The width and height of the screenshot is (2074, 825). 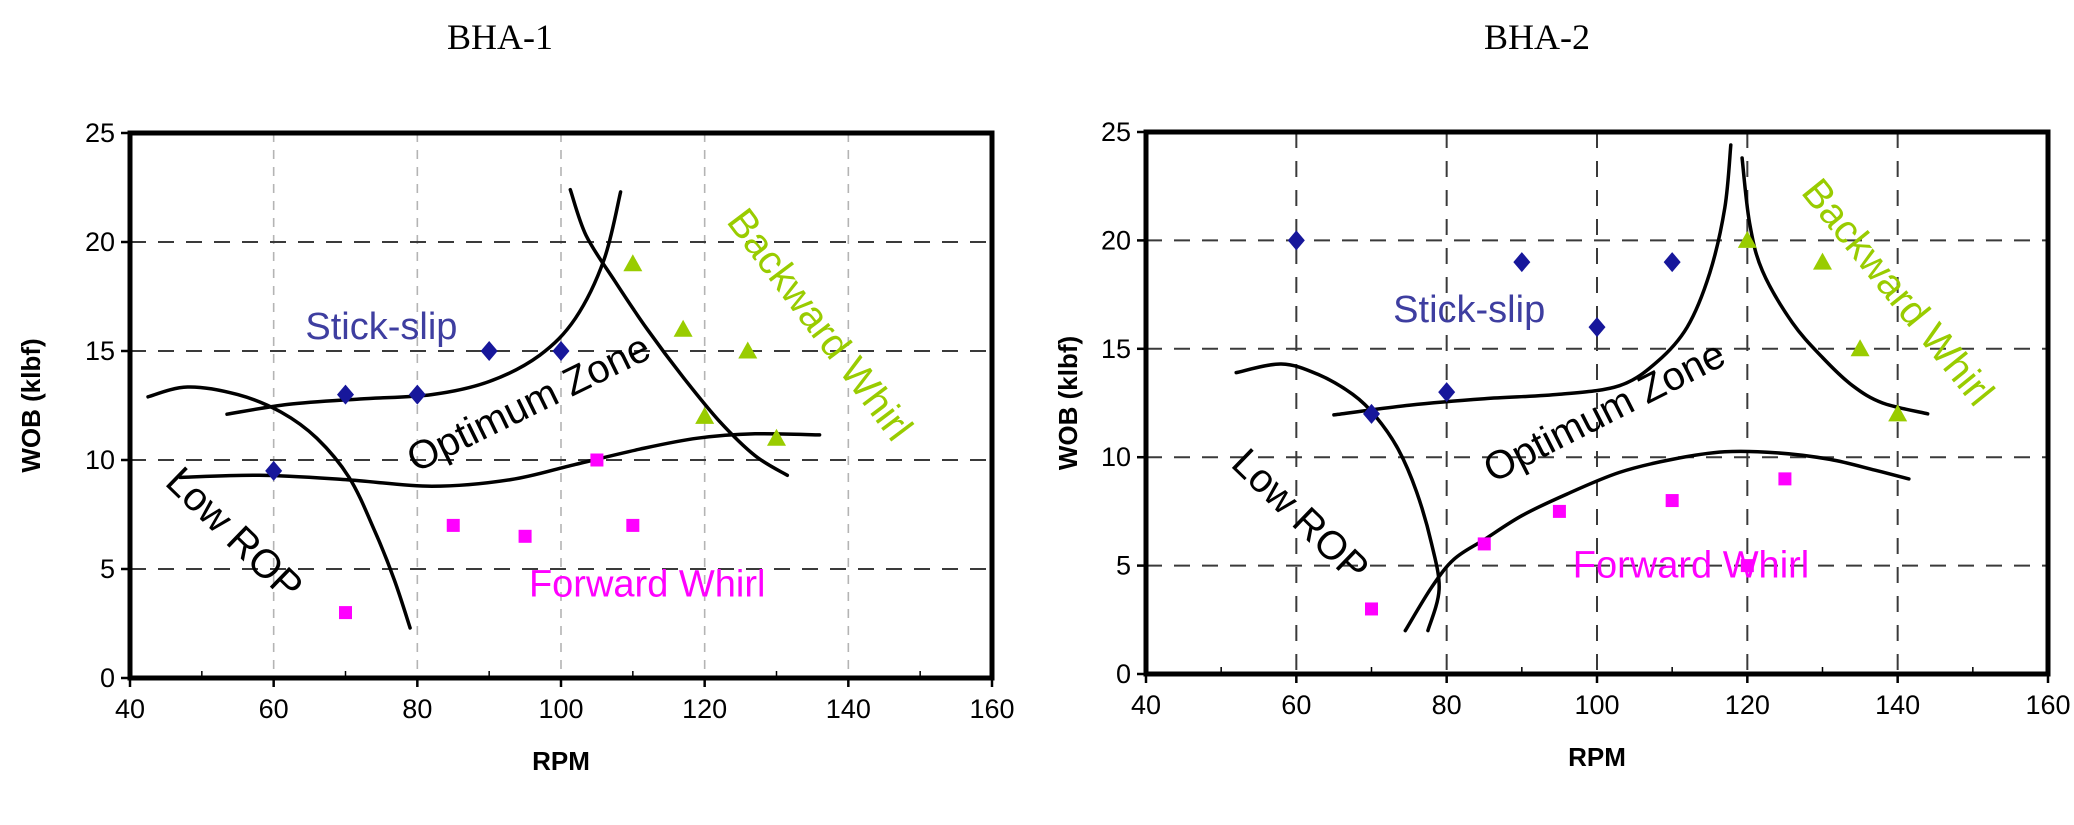 What do you see at coordinates (1537, 37) in the screenshot?
I see `chart-title: BHA-2` at bounding box center [1537, 37].